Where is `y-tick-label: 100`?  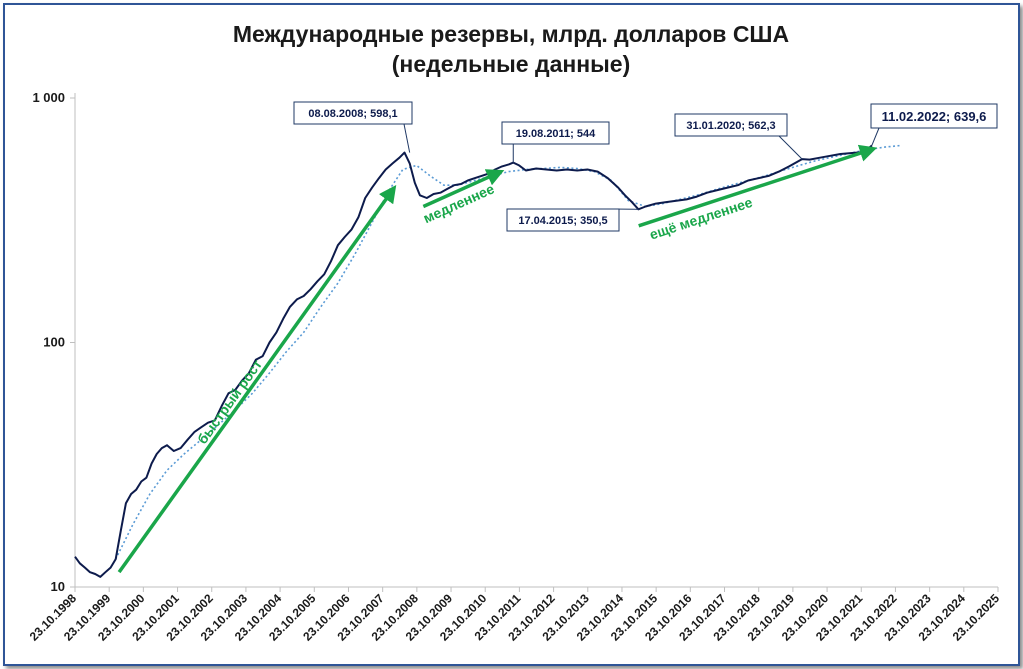
y-tick-label: 100 is located at coordinates (54, 342).